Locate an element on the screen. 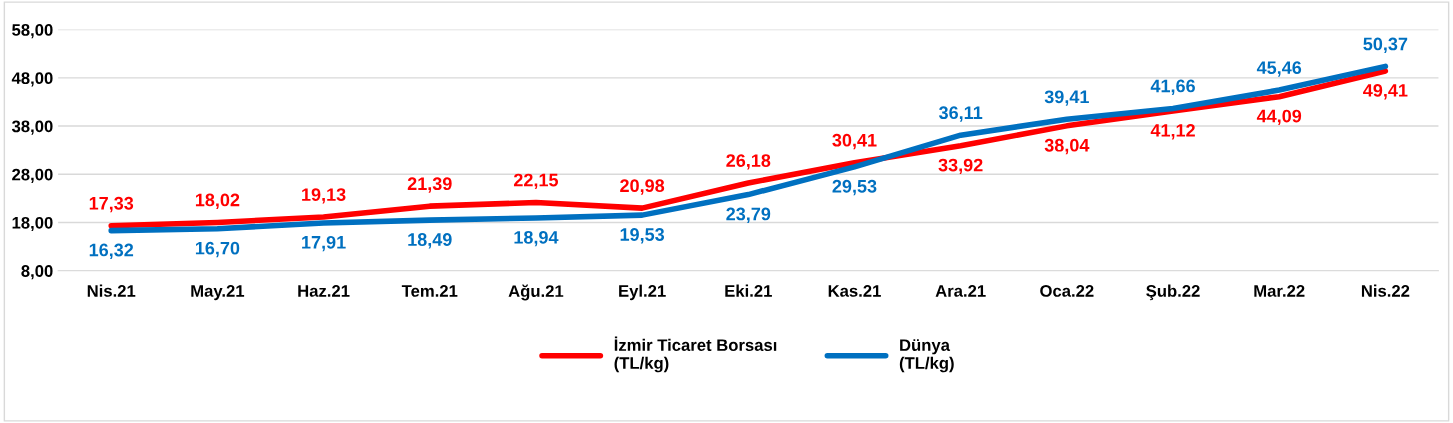 This screenshot has width=1453, height=423. data-label: 39,41 is located at coordinates (1066, 98).